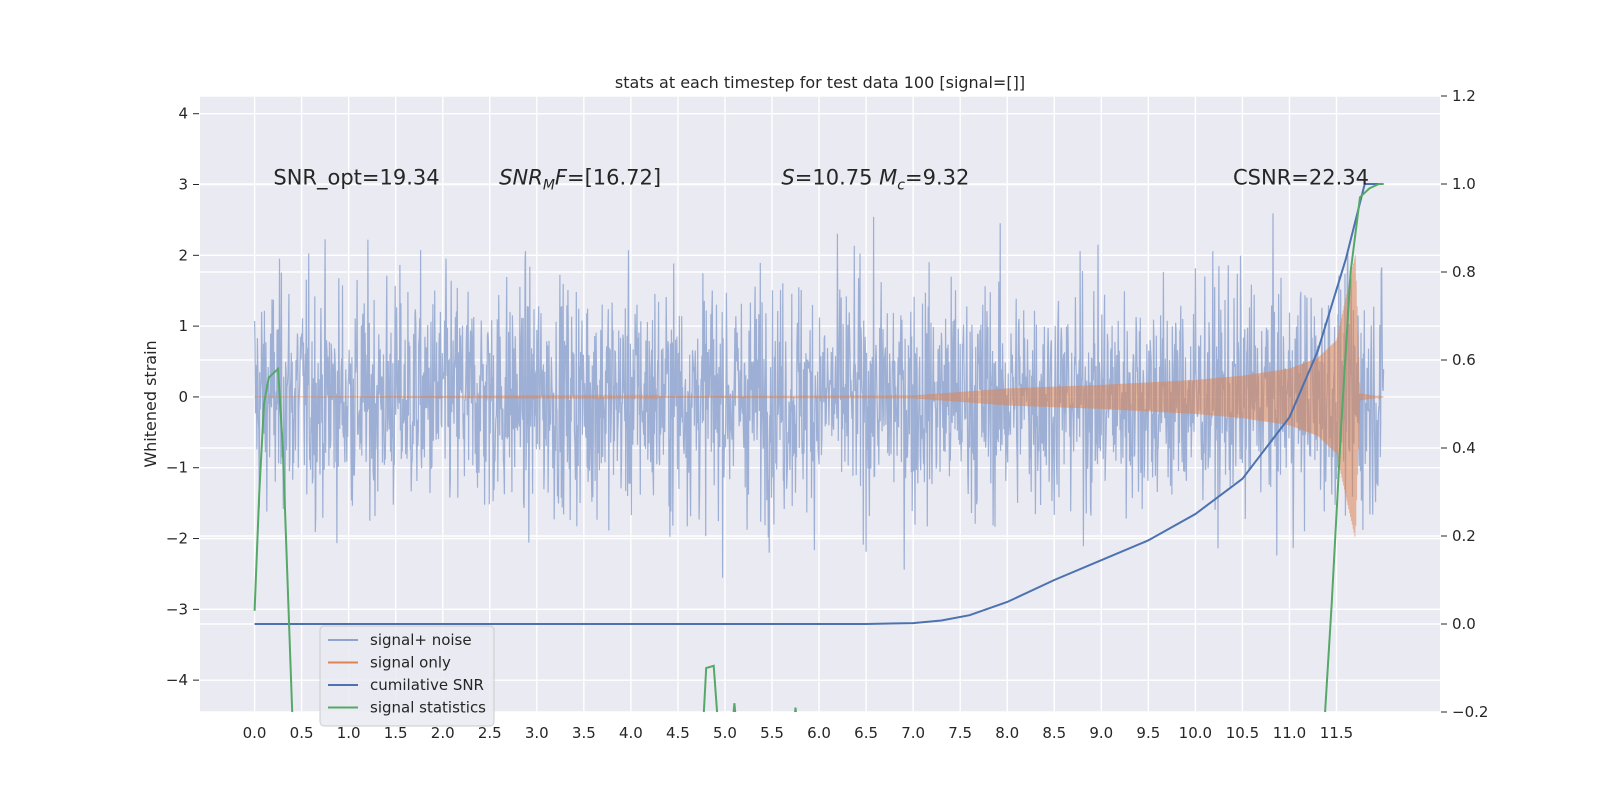  What do you see at coordinates (631, 733) in the screenshot?
I see `x-tick-label: 4.0` at bounding box center [631, 733].